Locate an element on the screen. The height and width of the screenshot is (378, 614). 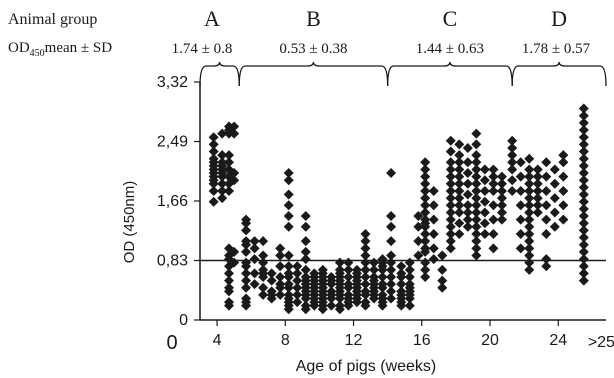
group-brace is located at coordinates (219, 74).